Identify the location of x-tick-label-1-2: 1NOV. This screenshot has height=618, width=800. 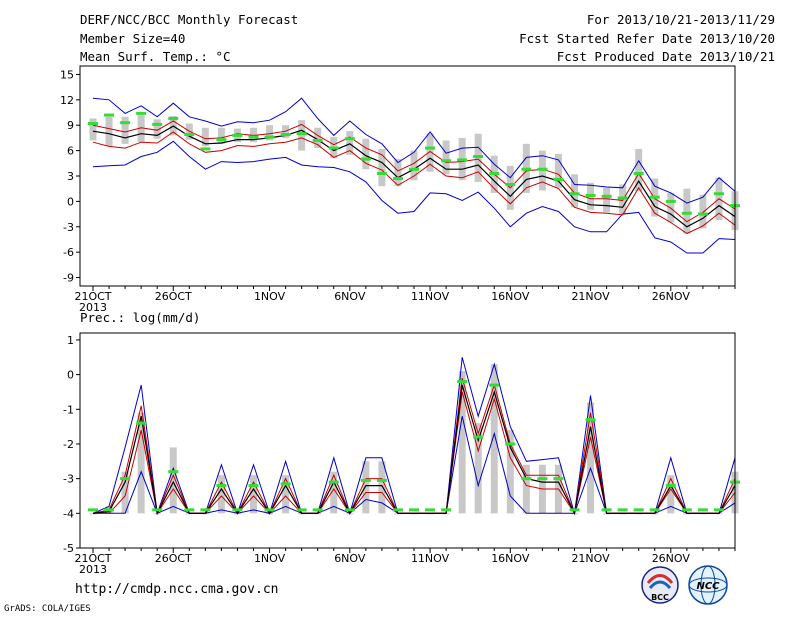
(270, 558).